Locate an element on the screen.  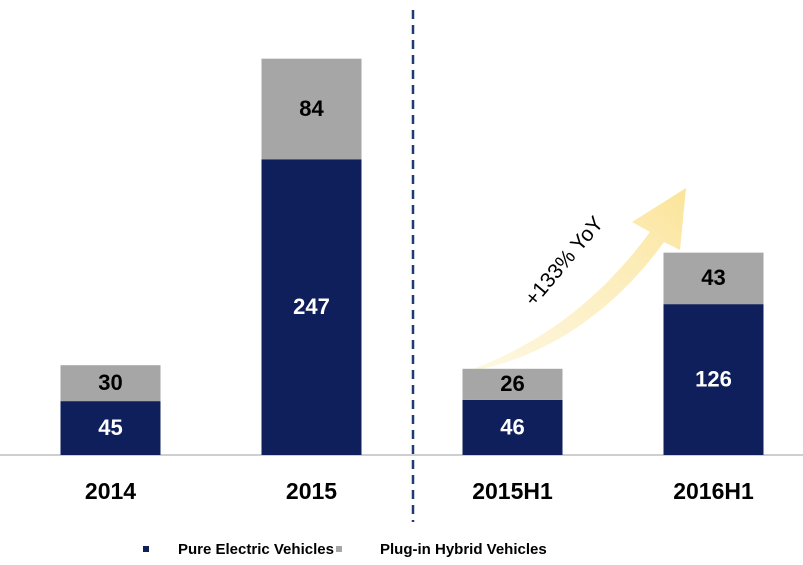
value-label: 126 is located at coordinates (713, 378).